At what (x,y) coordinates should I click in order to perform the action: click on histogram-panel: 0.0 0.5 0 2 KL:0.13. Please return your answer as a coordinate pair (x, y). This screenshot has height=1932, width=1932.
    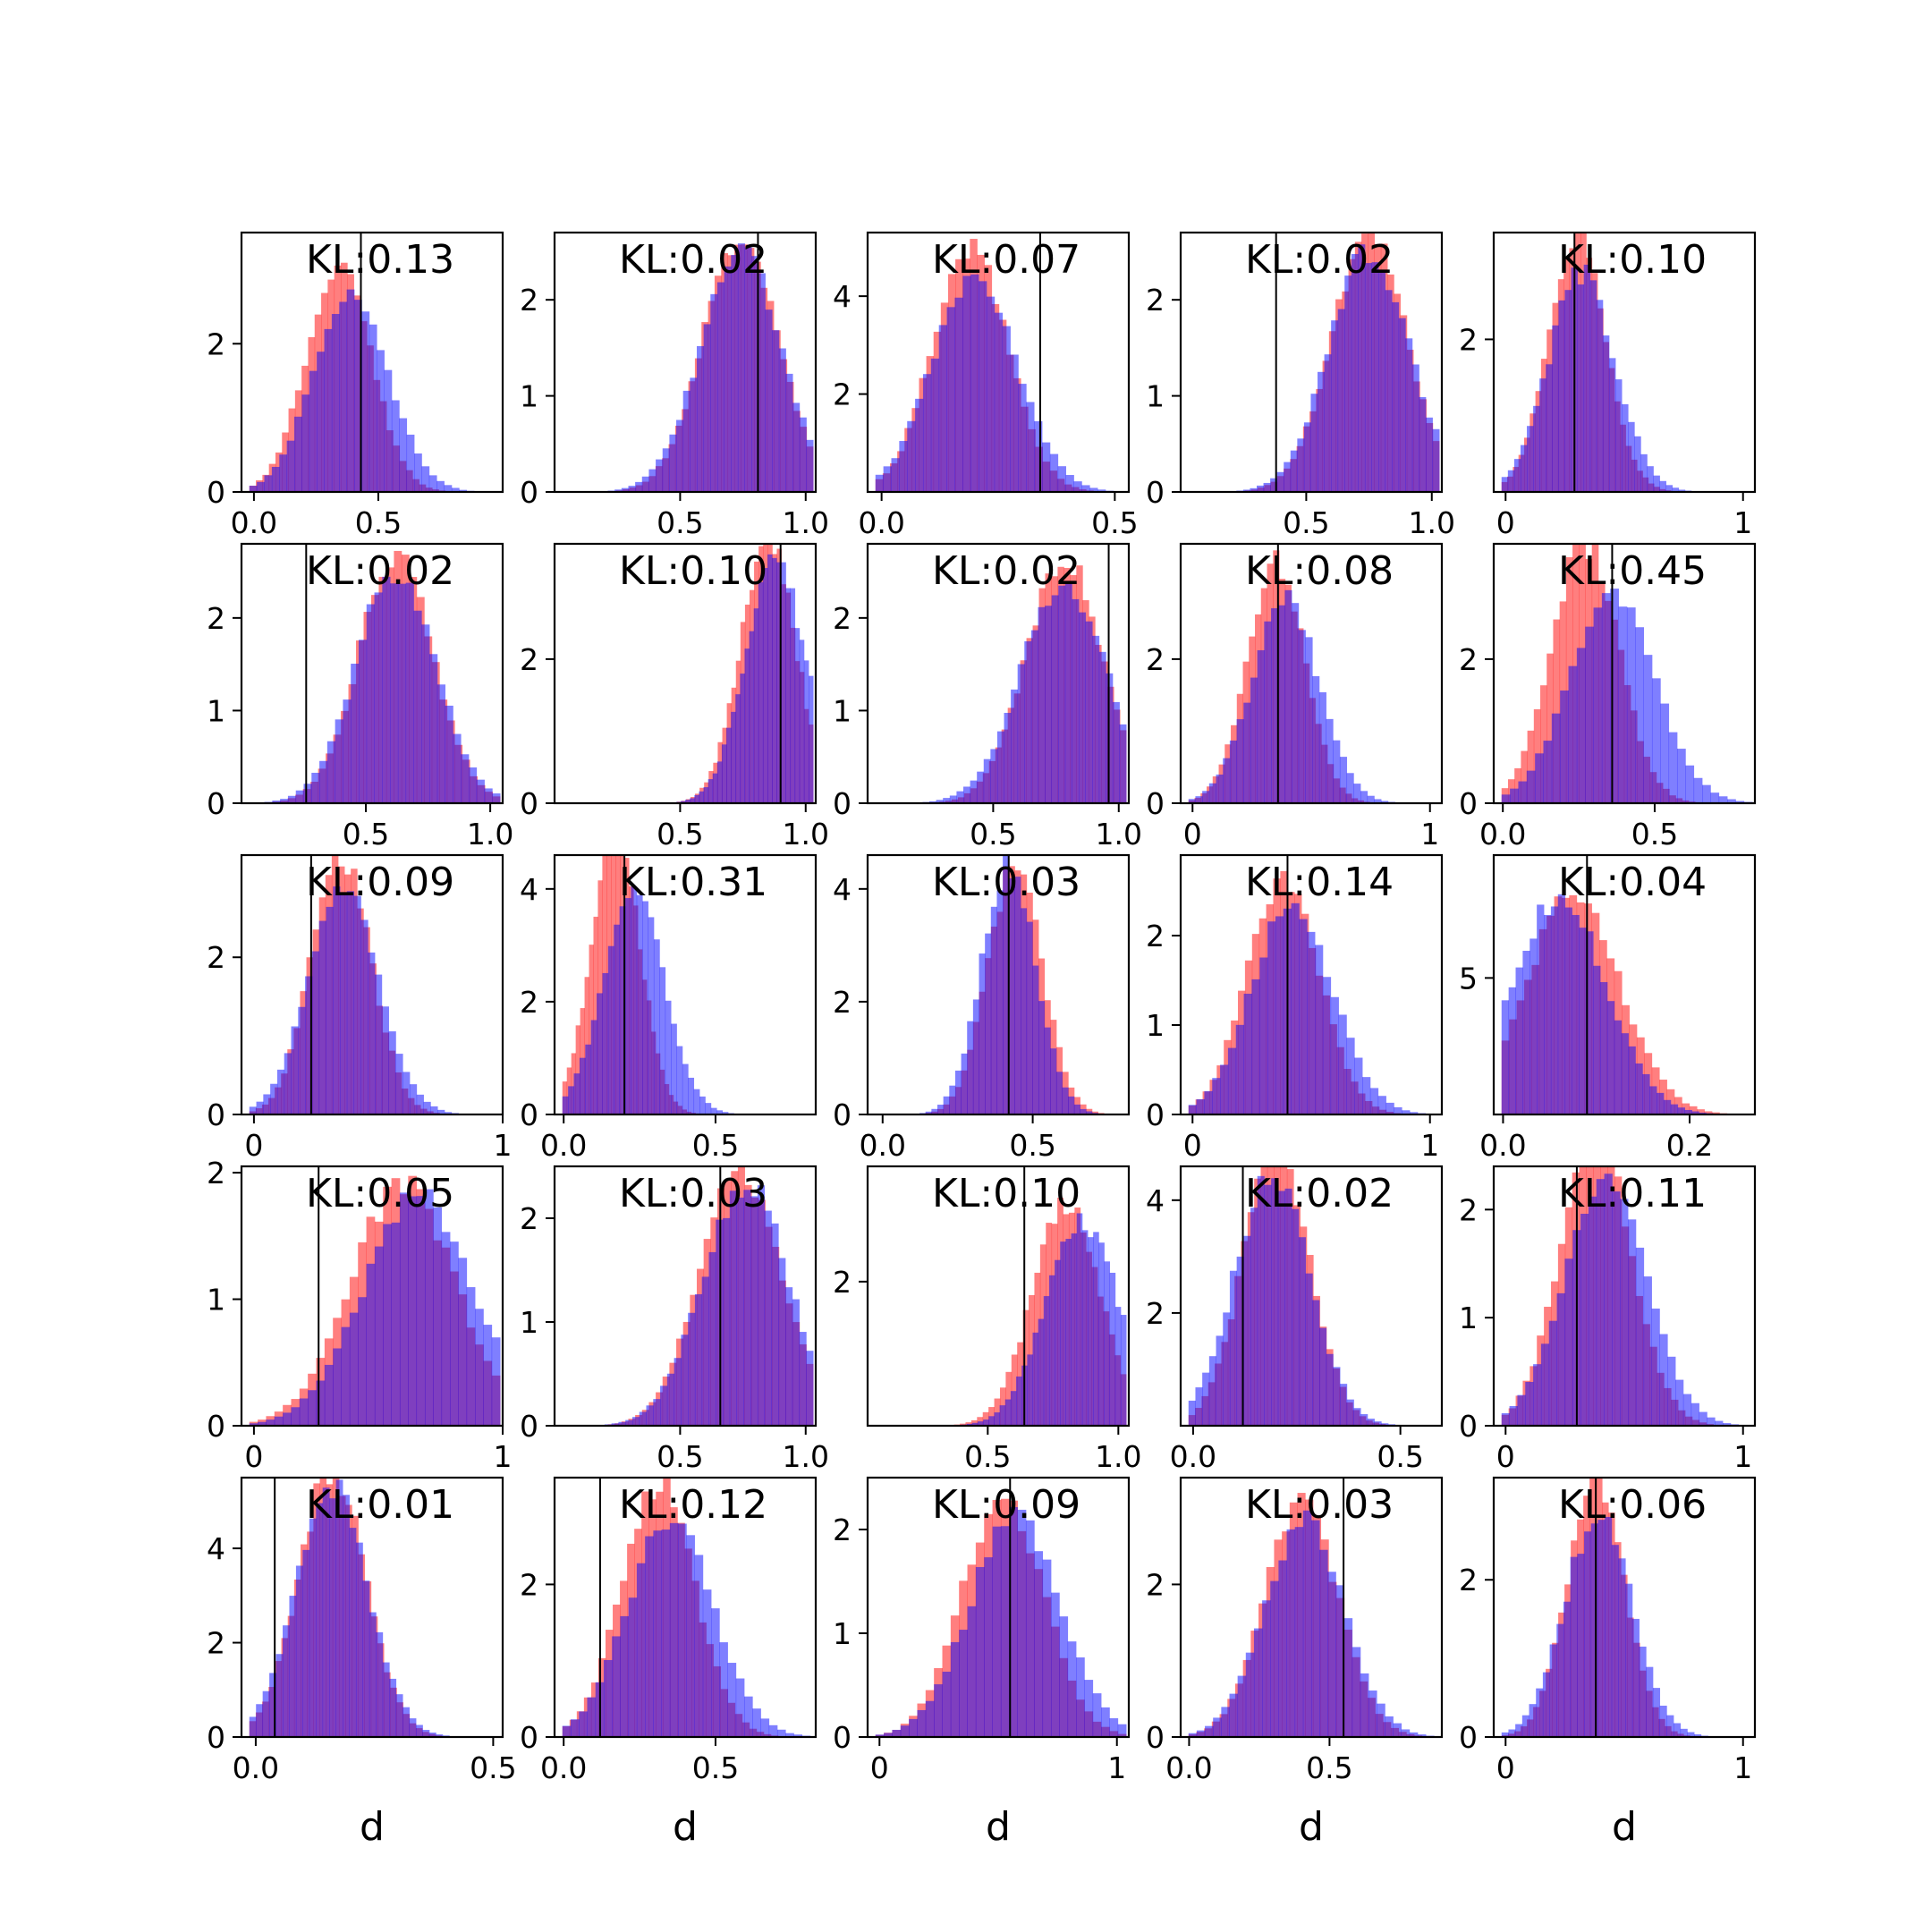
    Looking at the image, I should click on (355, 385).